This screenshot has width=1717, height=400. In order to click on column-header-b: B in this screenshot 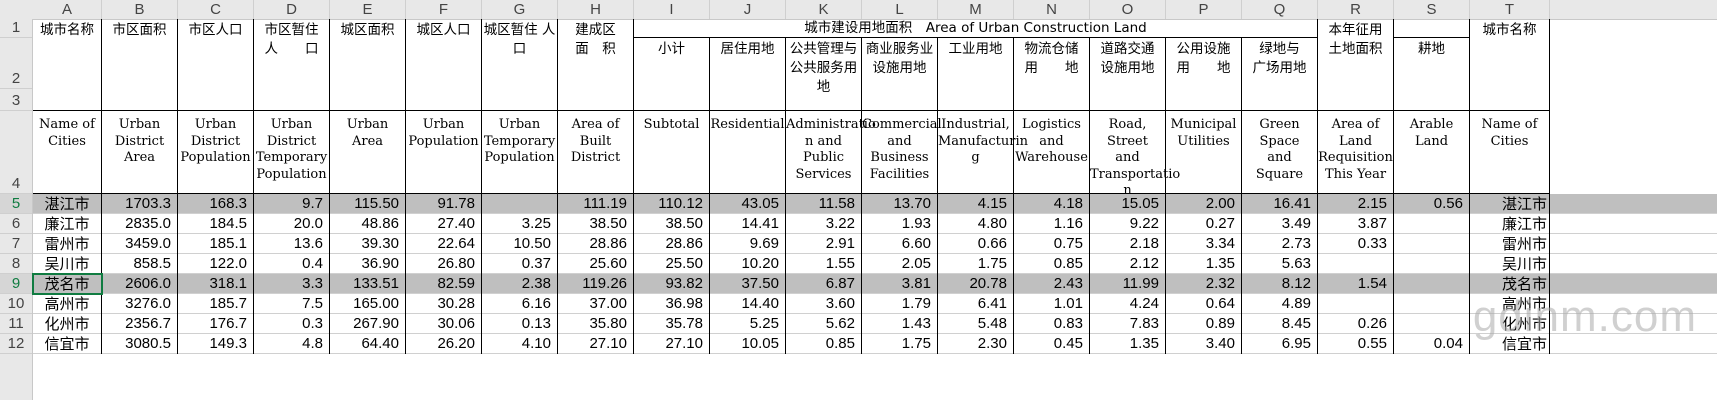, I will do `click(140, 9)`.